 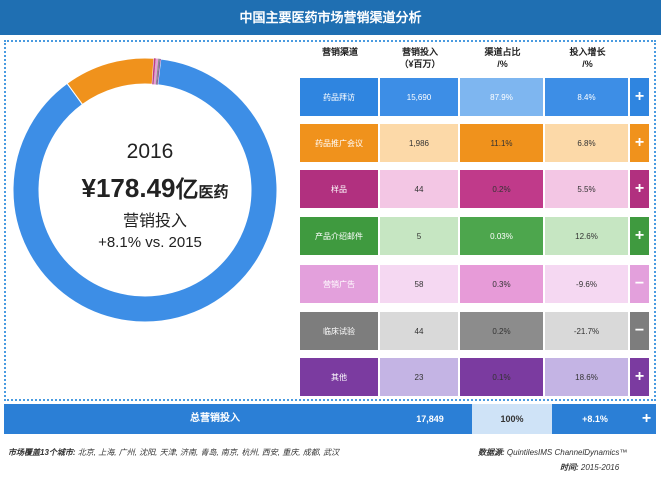 What do you see at coordinates (42, 452) in the screenshot?
I see `footer-cities-label: 市场覆盖13个城市:` at bounding box center [42, 452].